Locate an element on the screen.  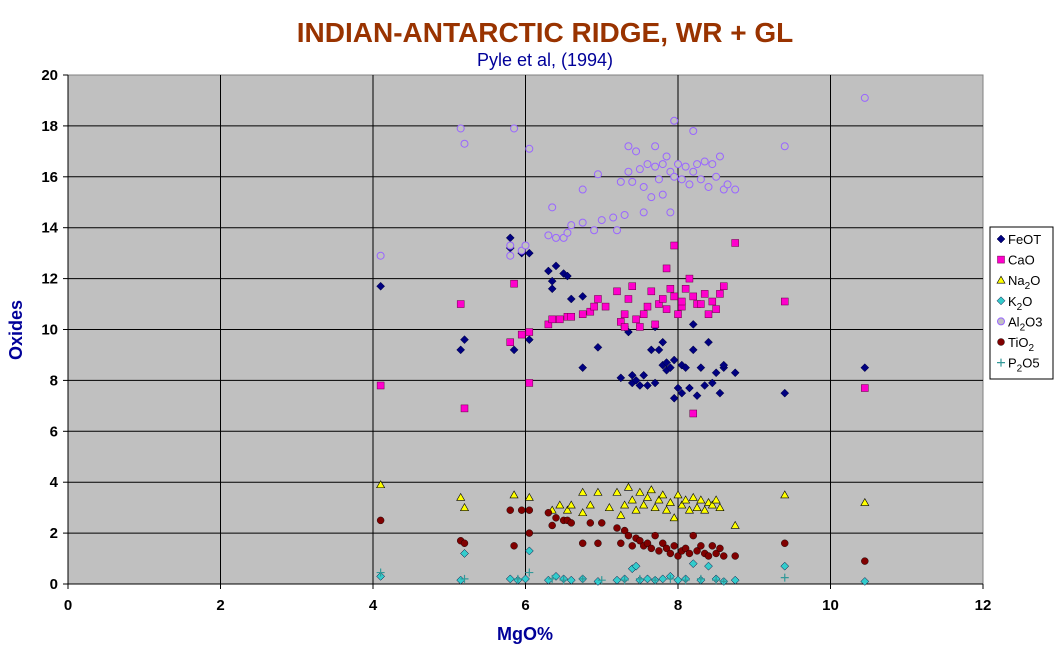
x-tick-label: 0 is located at coordinates (68, 605).